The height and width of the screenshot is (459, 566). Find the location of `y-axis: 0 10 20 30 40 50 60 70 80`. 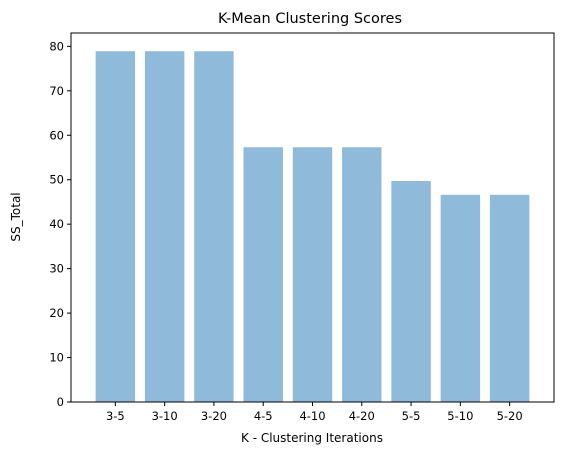

y-axis: 0 10 20 30 40 50 60 70 80 is located at coordinates (60, 224).